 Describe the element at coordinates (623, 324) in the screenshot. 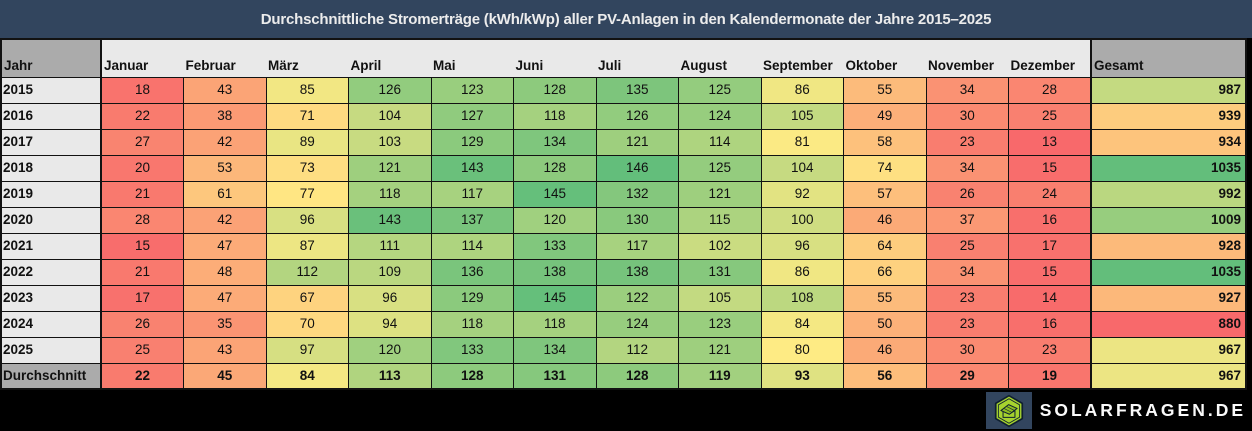

I see `table-row: 2024 26 35 70 94 118 118 124 123 84 50 23 16 880` at that location.